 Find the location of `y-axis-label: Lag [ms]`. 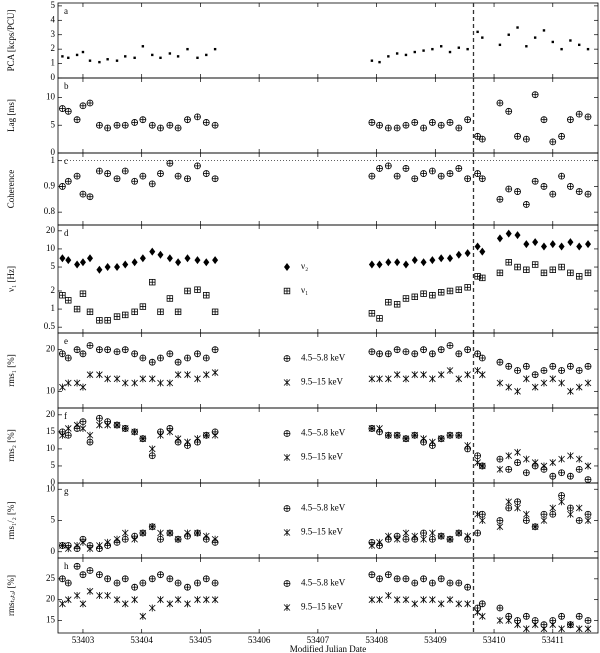

y-axis-label: Lag [ms] is located at coordinates (11, 115).